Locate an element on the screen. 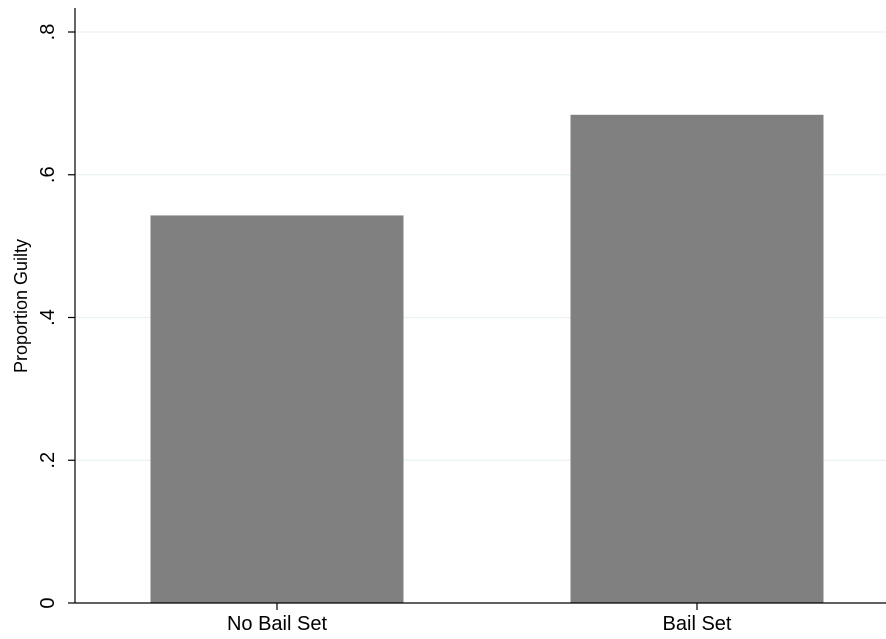 Image resolution: width=886 pixels, height=639 pixels. y-tick-label: .6 is located at coordinates (48, 174).